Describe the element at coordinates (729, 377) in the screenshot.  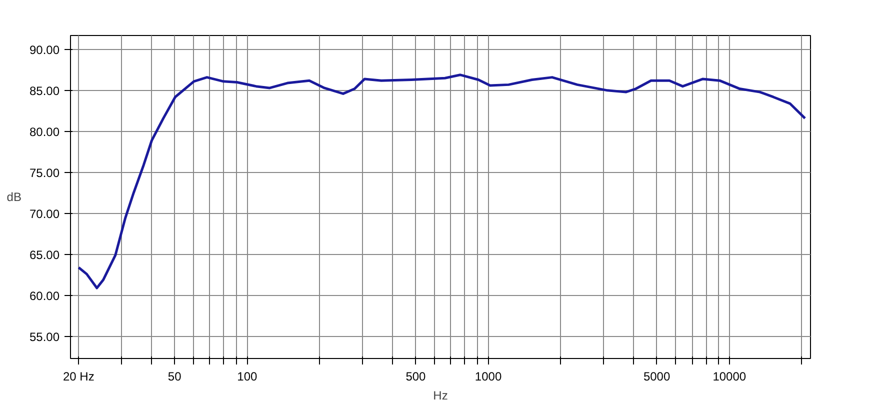
I see `x-tick-label: 10000` at that location.